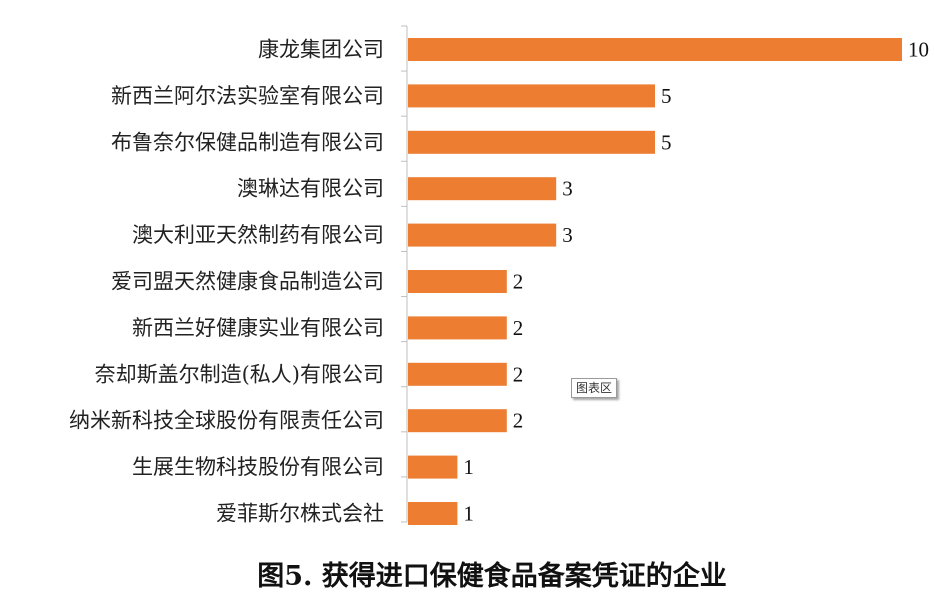  Describe the element at coordinates (300, 514) in the screenshot. I see `category-label: 爱菲斯尔株式会社` at that location.